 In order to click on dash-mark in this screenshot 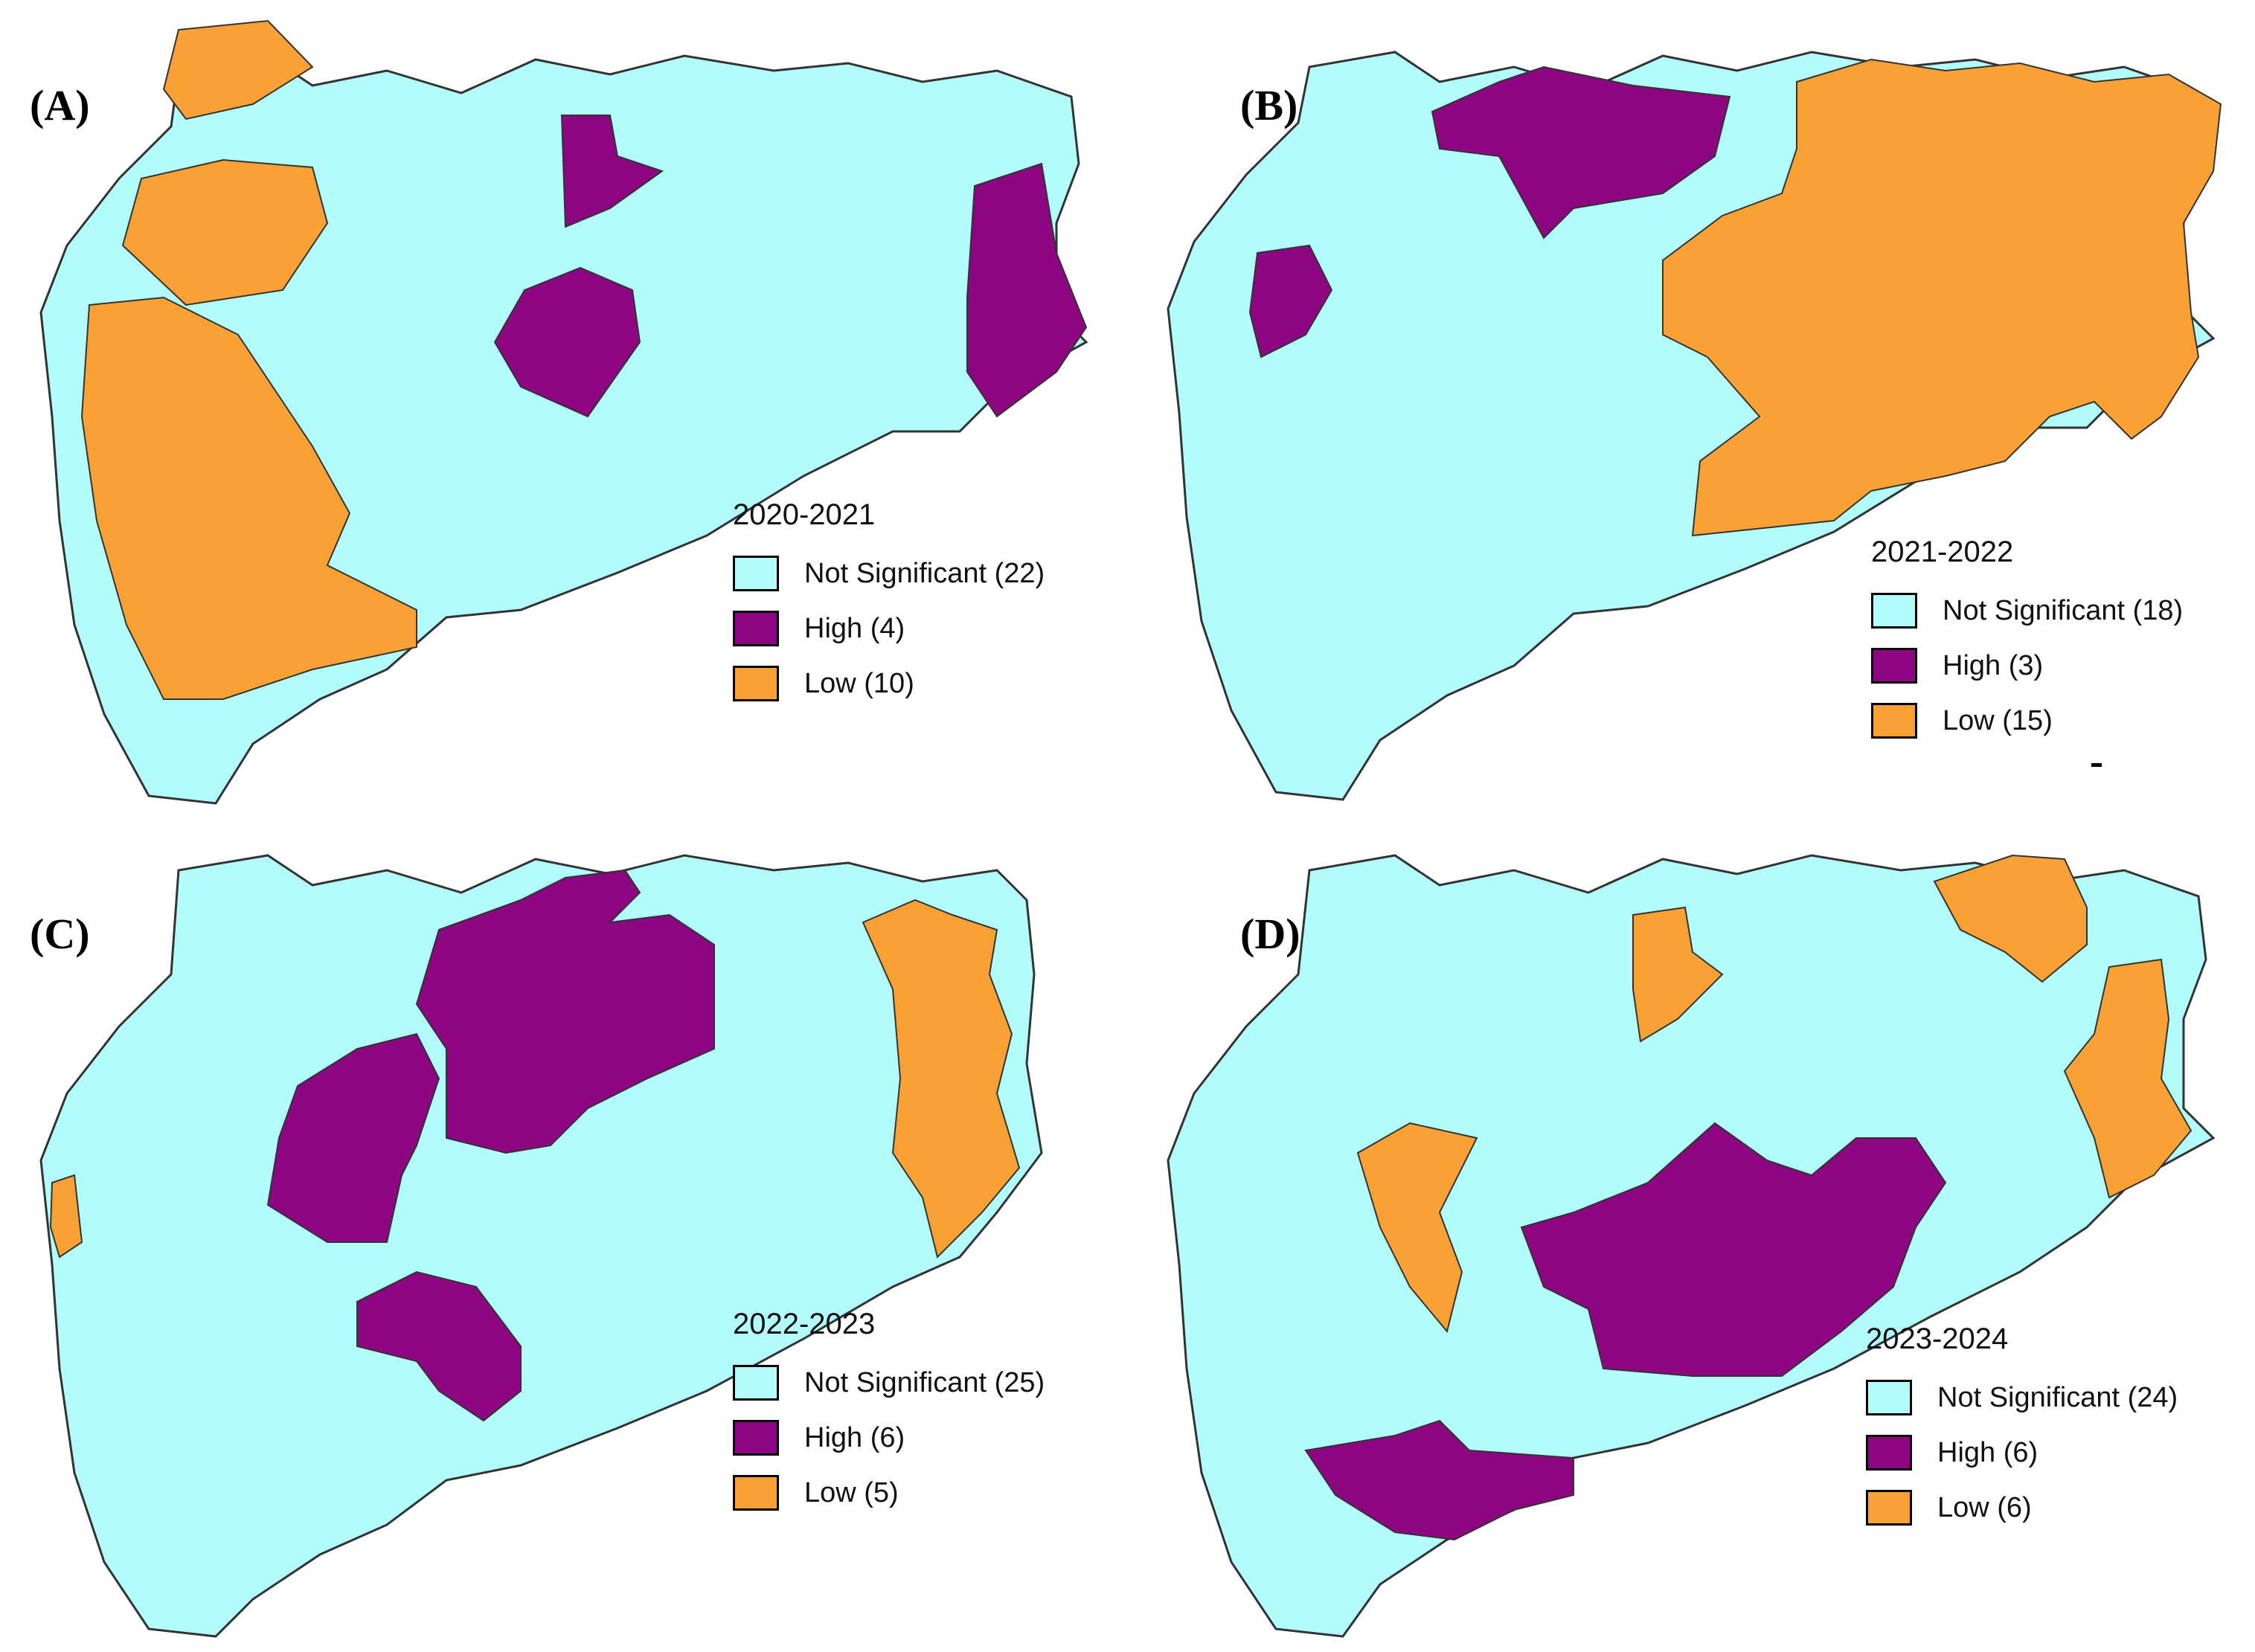, I will do `click(2096, 765)`.